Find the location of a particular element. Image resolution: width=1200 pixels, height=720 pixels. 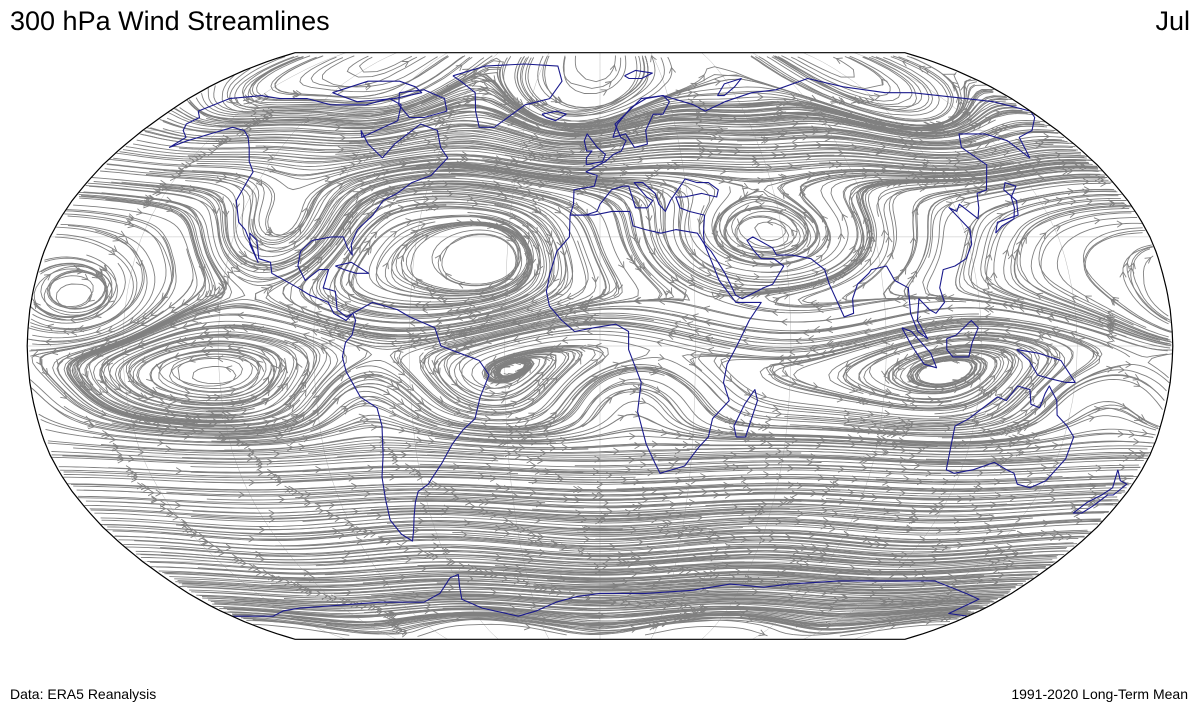

antarctica-coast is located at coordinates (606, 595).